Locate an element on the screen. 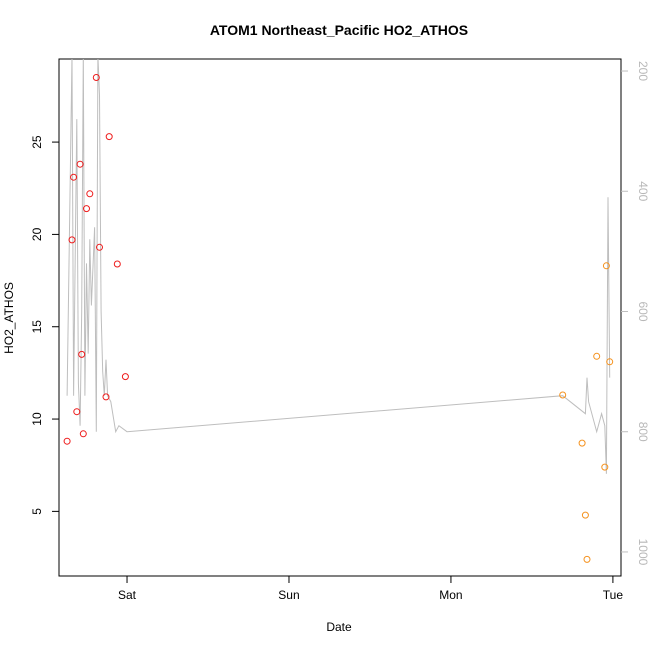  y-axis: 5 10 15 20 25 is located at coordinates (44, 325).